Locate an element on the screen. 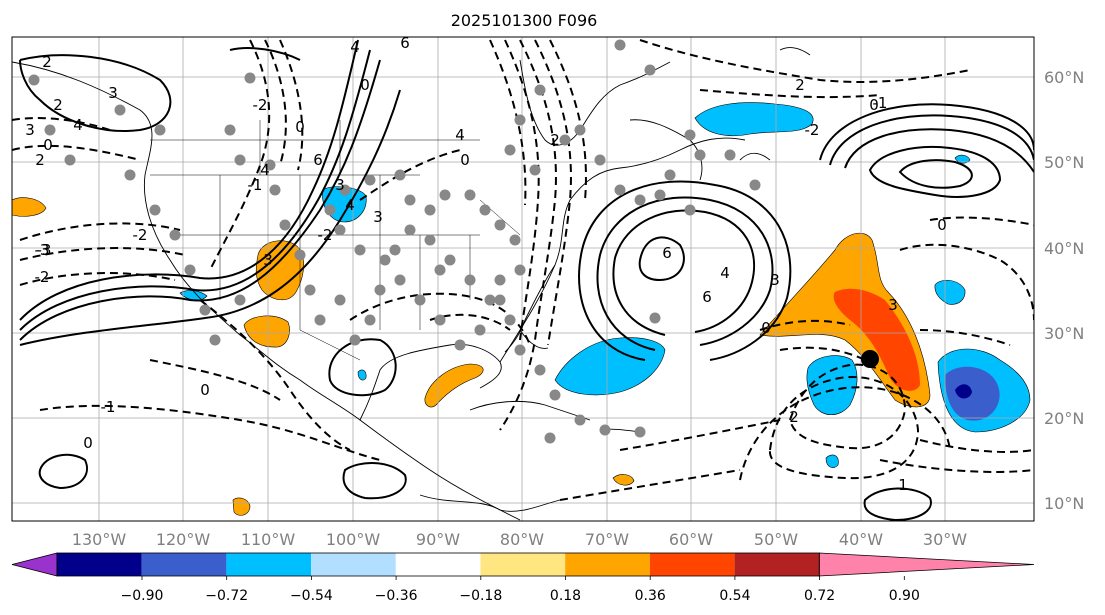 This screenshot has height=615, width=1105. colorbar-over-extension is located at coordinates (926, 564).